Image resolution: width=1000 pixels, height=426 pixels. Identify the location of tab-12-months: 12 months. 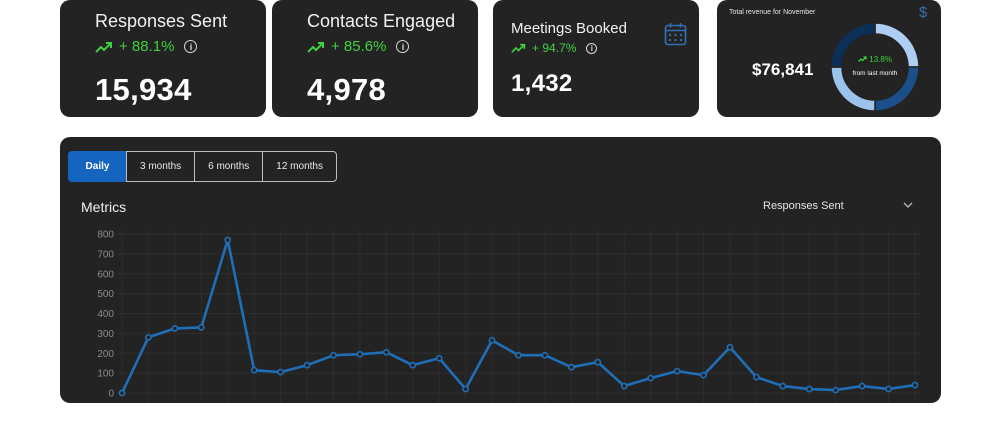
(299, 166).